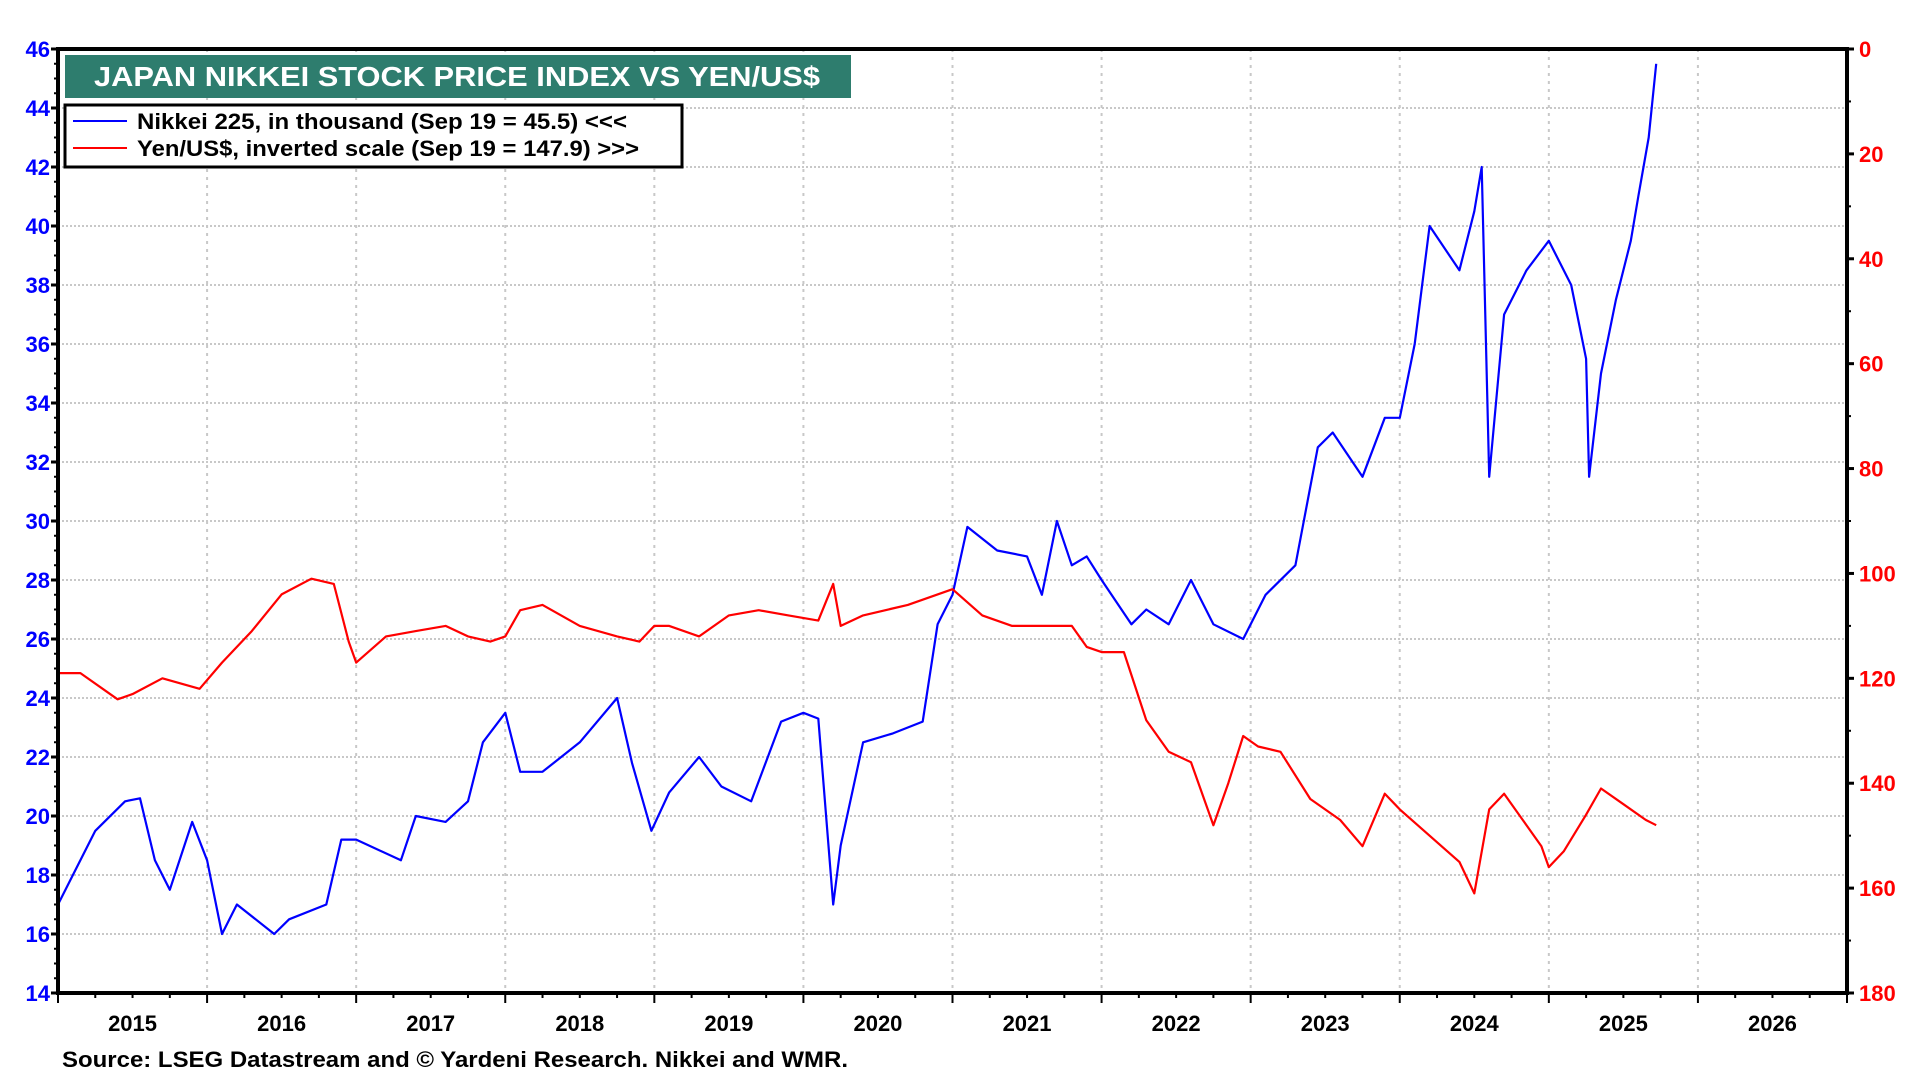 The height and width of the screenshot is (1080, 1920). What do you see at coordinates (38, 49) in the screenshot?
I see `left-tick-label: 46` at bounding box center [38, 49].